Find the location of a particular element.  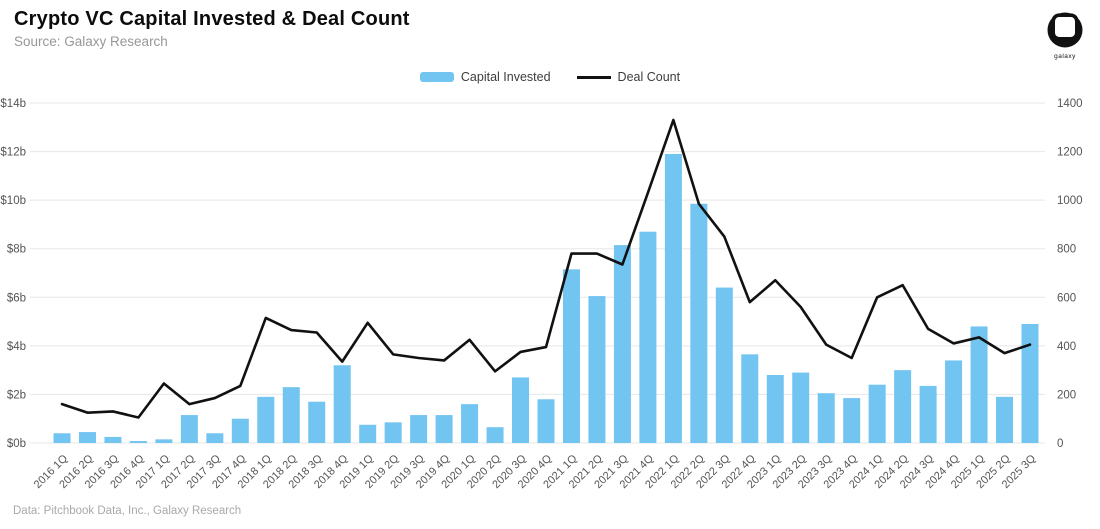

bar-2018-3Q is located at coordinates (317, 422).